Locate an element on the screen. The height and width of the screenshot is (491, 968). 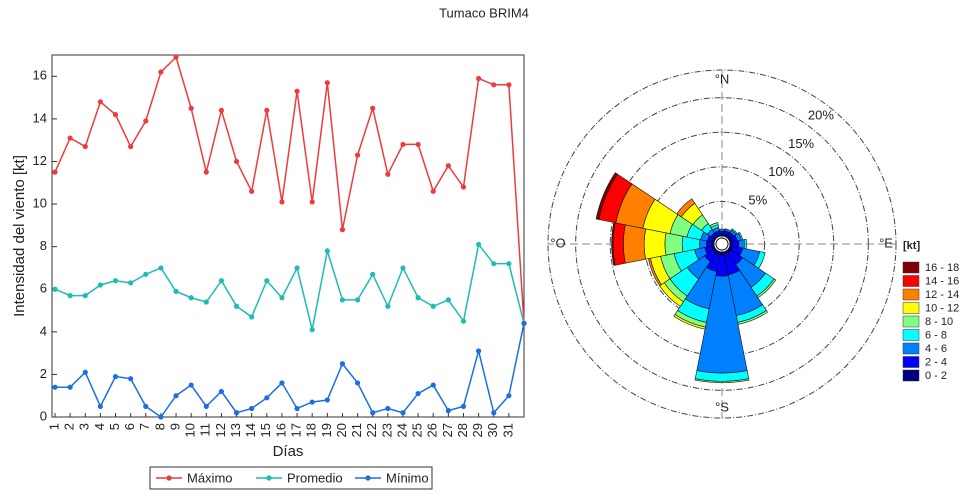
x-tick-label: 29 is located at coordinates (477, 430).